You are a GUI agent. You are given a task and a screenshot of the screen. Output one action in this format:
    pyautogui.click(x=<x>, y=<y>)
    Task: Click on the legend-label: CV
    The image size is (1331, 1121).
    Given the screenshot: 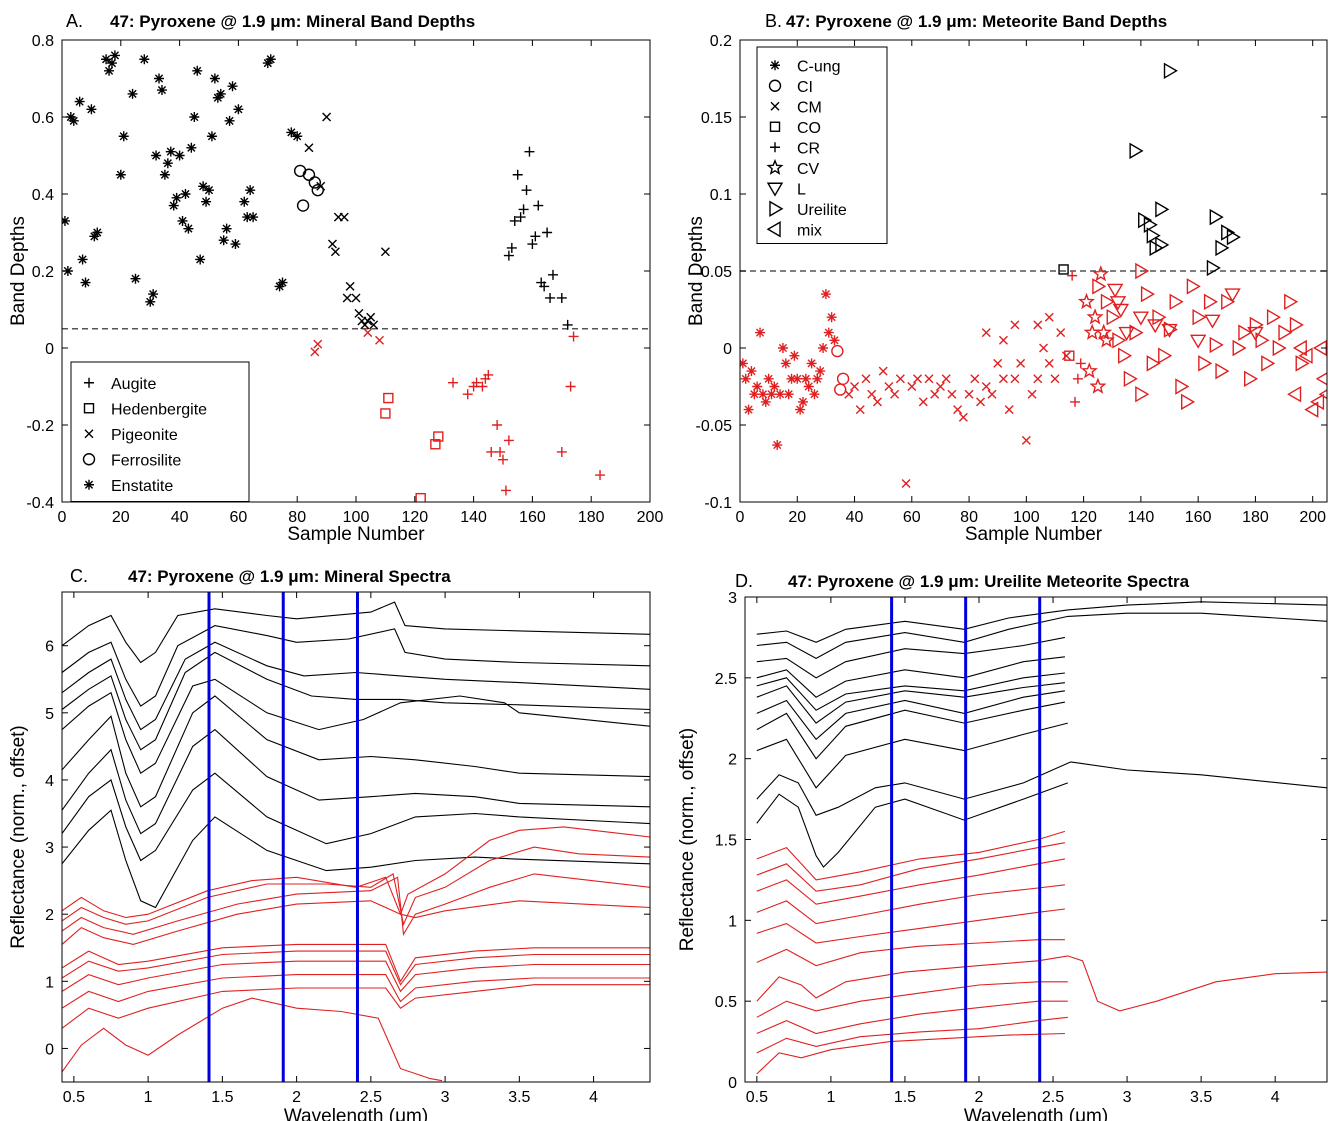 What is the action you would take?
    pyautogui.click(x=808, y=169)
    